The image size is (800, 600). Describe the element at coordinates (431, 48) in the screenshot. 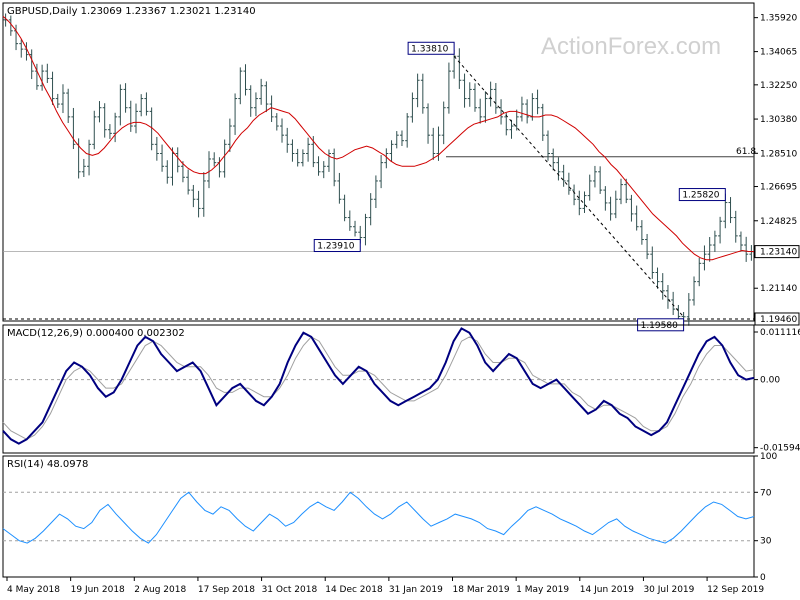

I see `price-annotation: 1.33810` at that location.